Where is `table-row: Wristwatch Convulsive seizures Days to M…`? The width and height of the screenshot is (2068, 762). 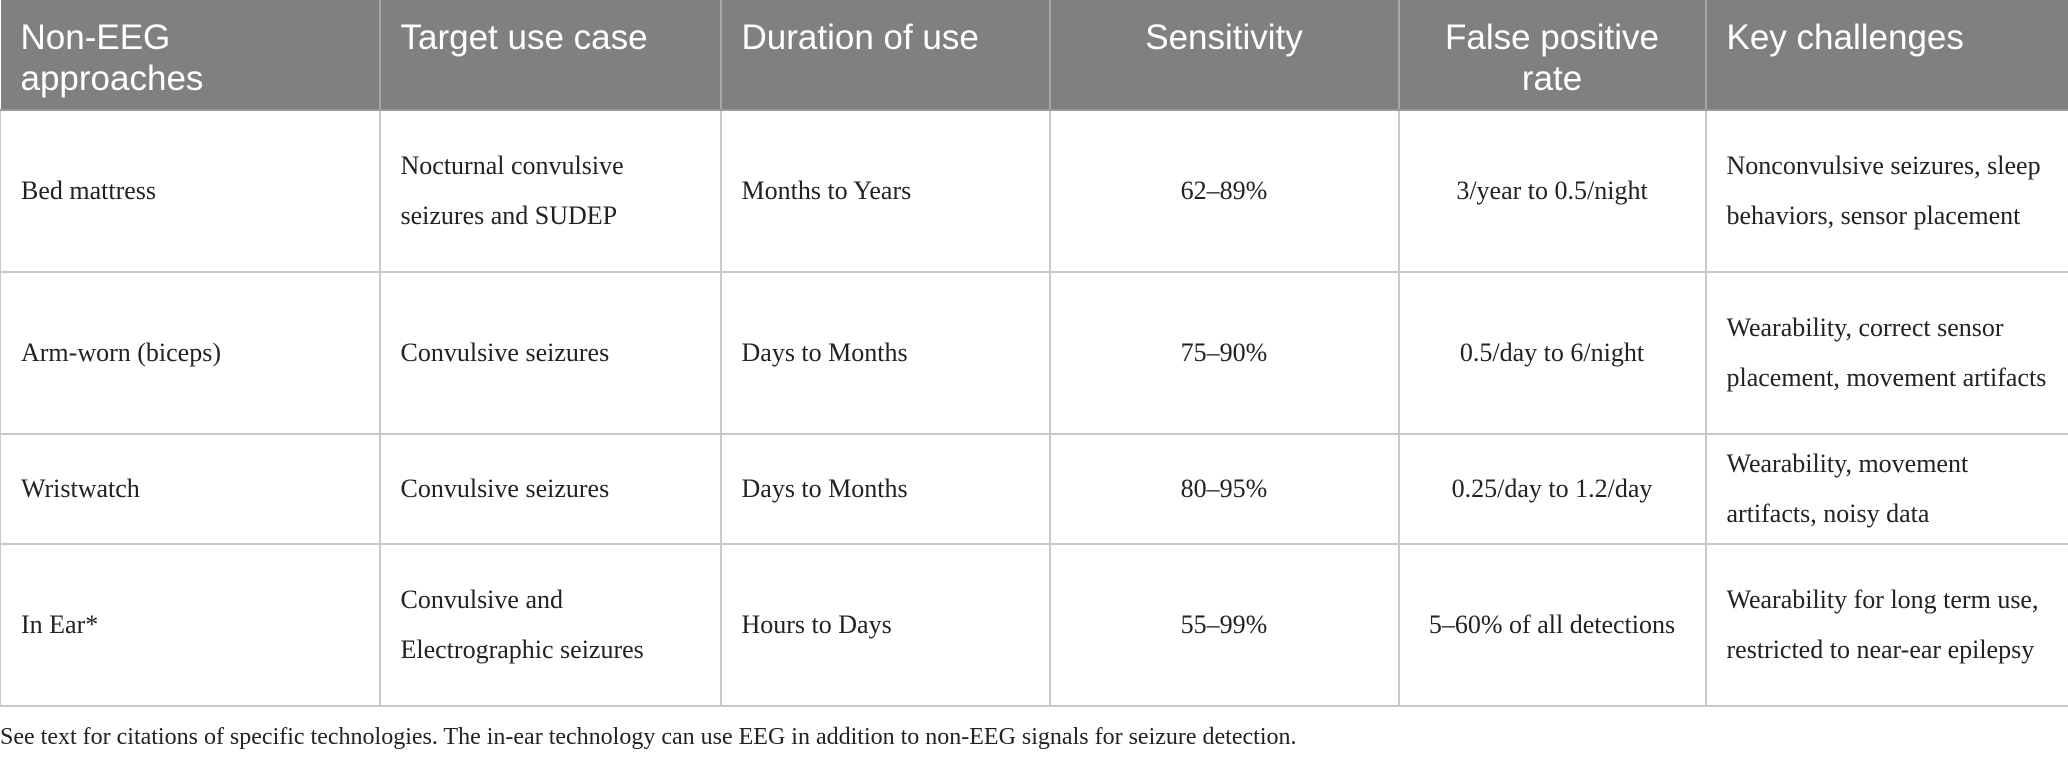
table-row: Wristwatch Convulsive seizures Days to M… is located at coordinates (1034, 489).